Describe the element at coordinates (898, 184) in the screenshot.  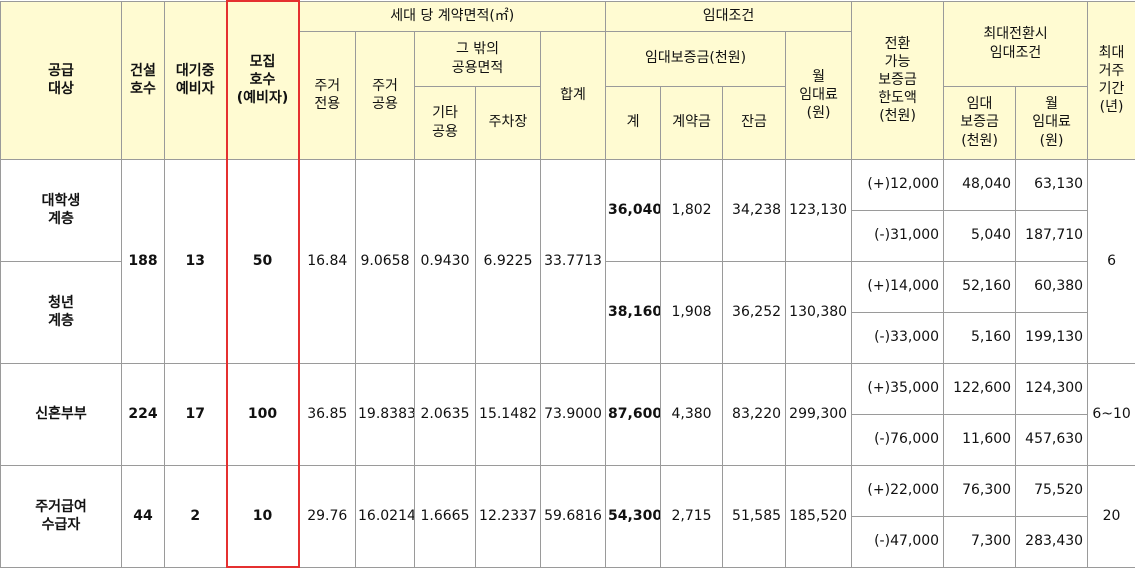
I see `conversion-limit: (+)12,000` at that location.